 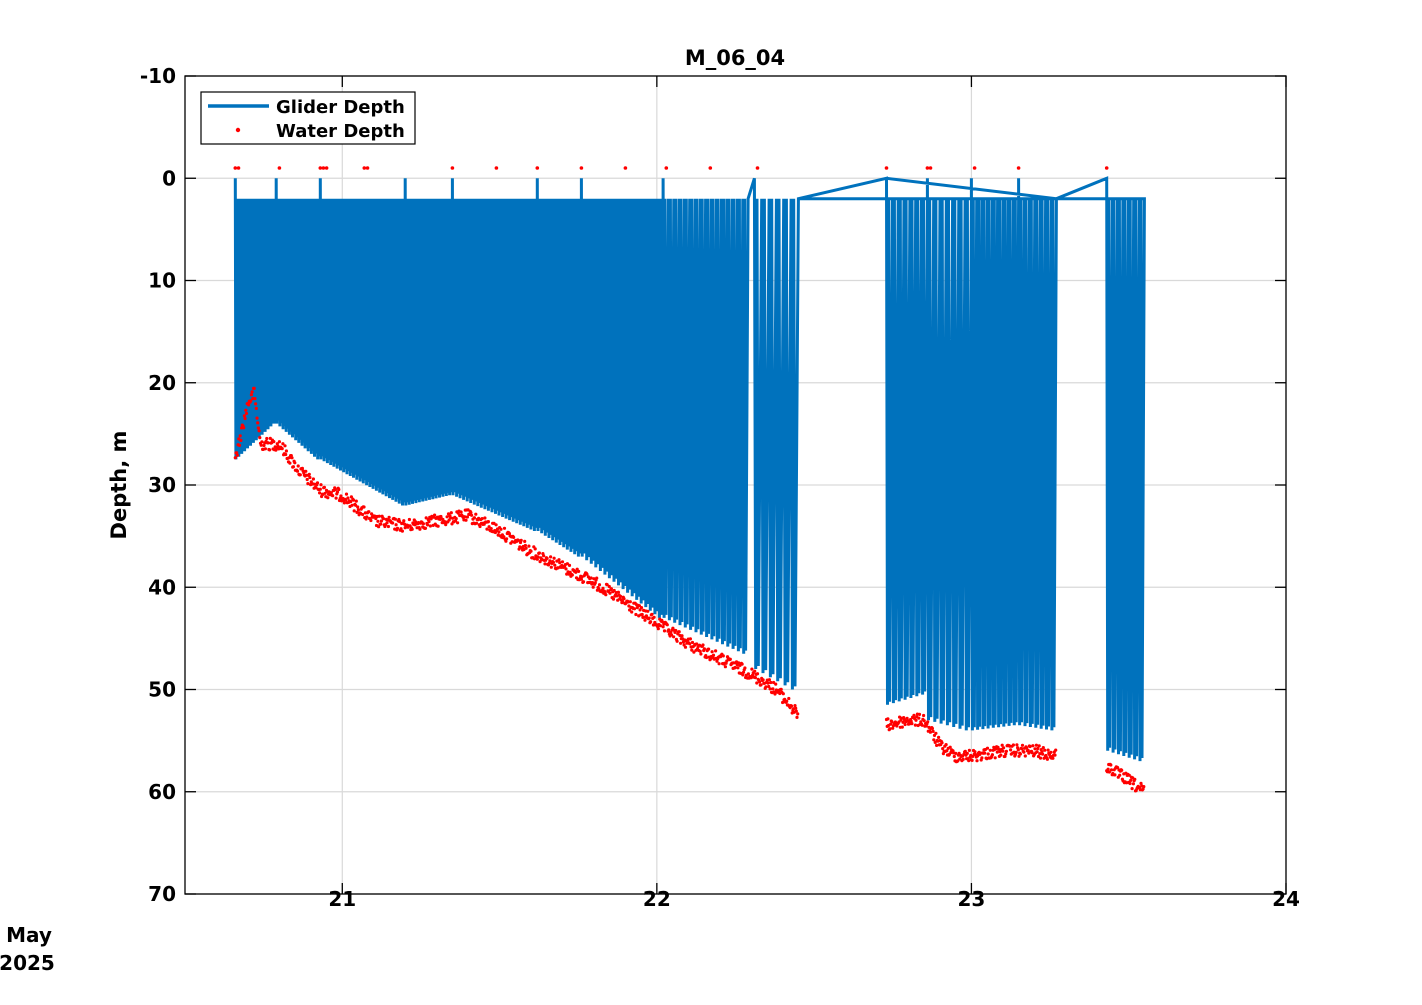 I want to click on y-tick-label-4: 30, so click(x=162, y=485).